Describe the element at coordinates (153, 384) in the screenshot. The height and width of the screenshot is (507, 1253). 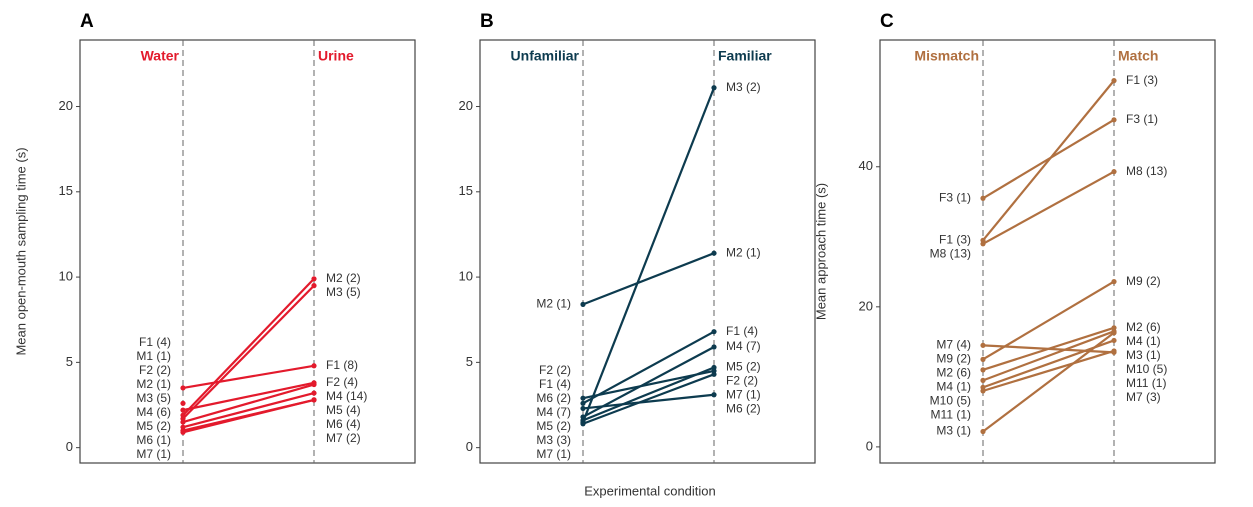
I see `point-label: M2 (1)` at that location.